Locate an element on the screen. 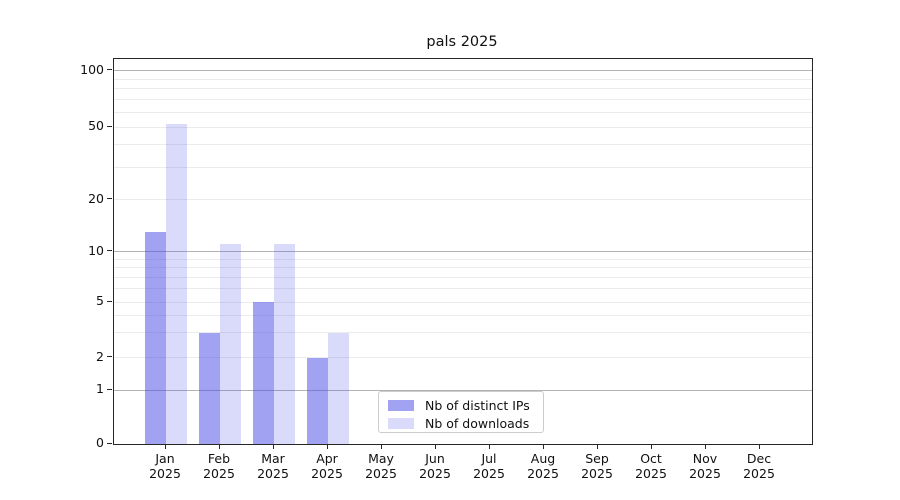 This screenshot has width=900, height=500. x-tick-label-oct: Oct 2025 is located at coordinates (651, 466).